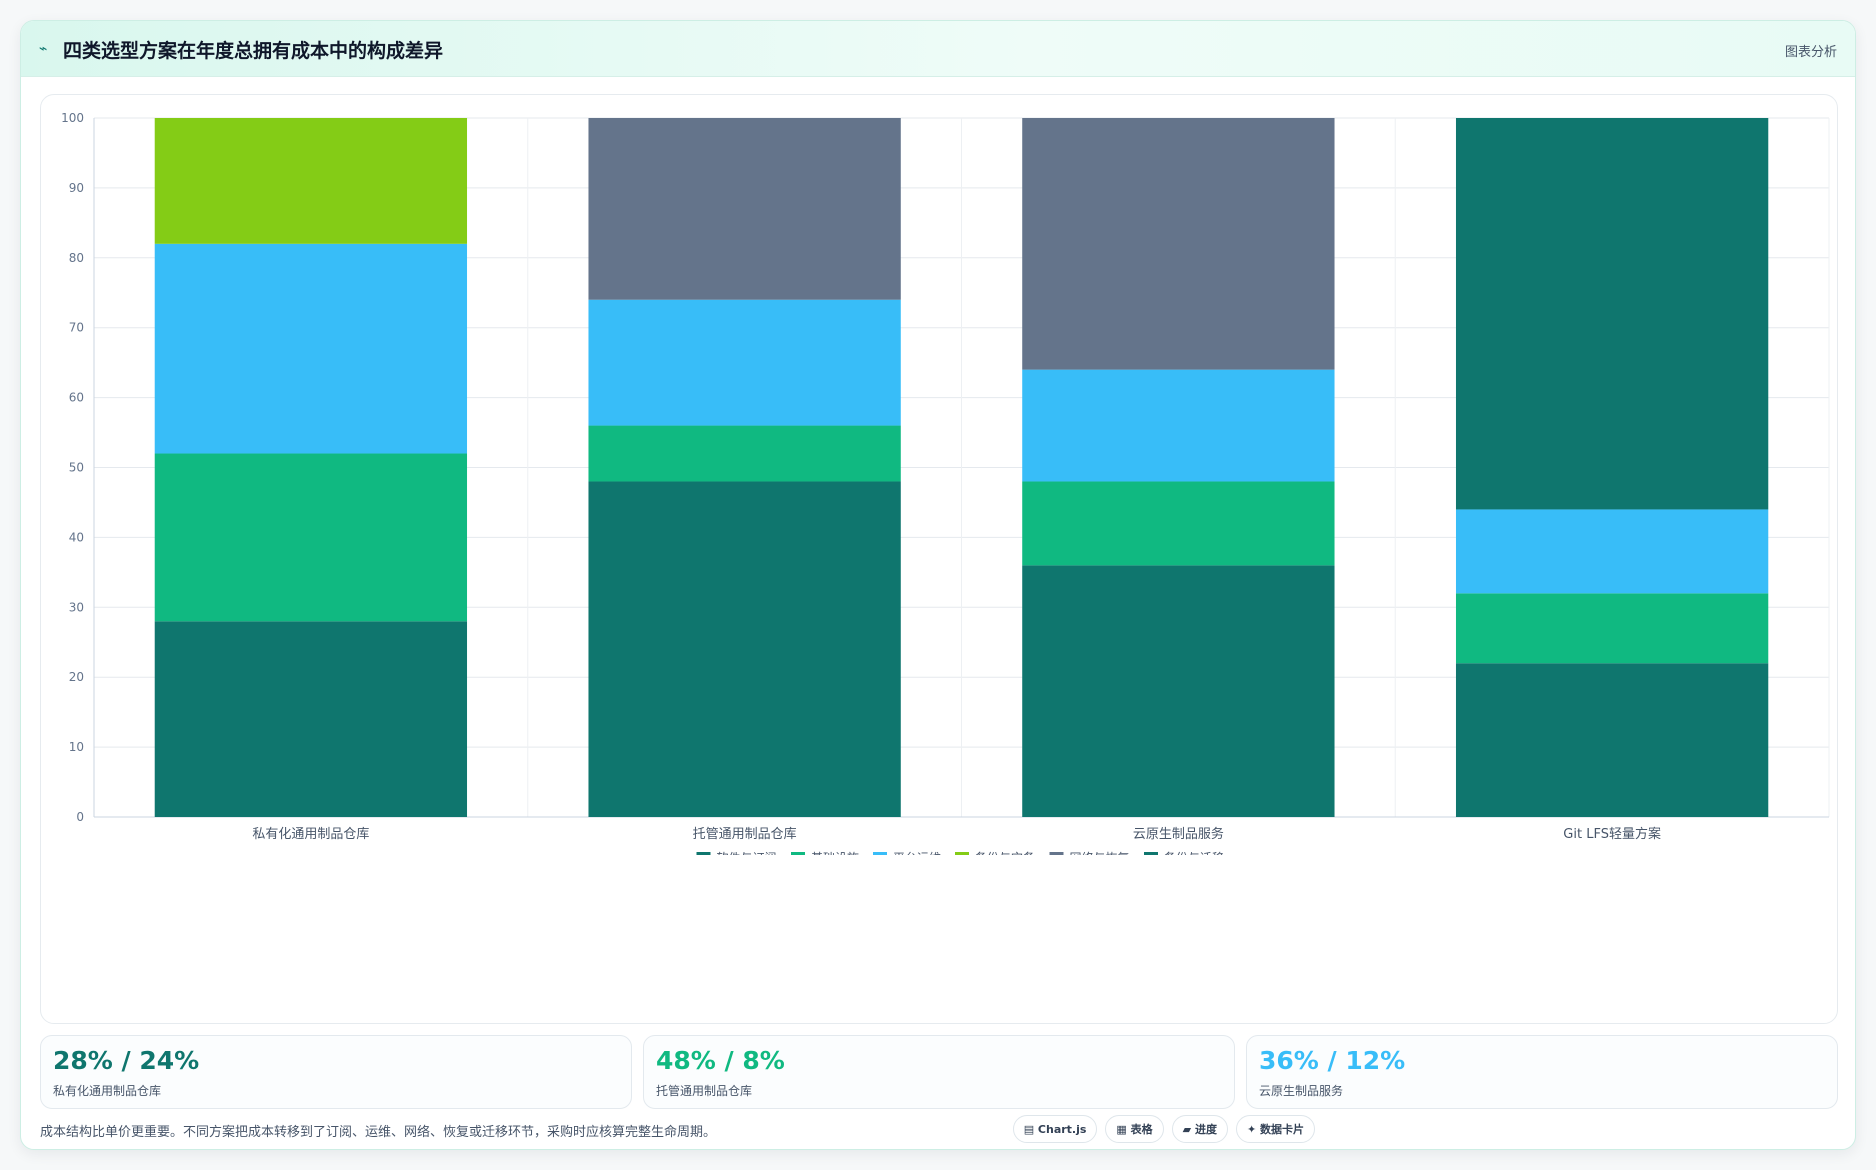  I want to click on chip-chartjs: ▤ Chart.js, so click(1055, 1129).